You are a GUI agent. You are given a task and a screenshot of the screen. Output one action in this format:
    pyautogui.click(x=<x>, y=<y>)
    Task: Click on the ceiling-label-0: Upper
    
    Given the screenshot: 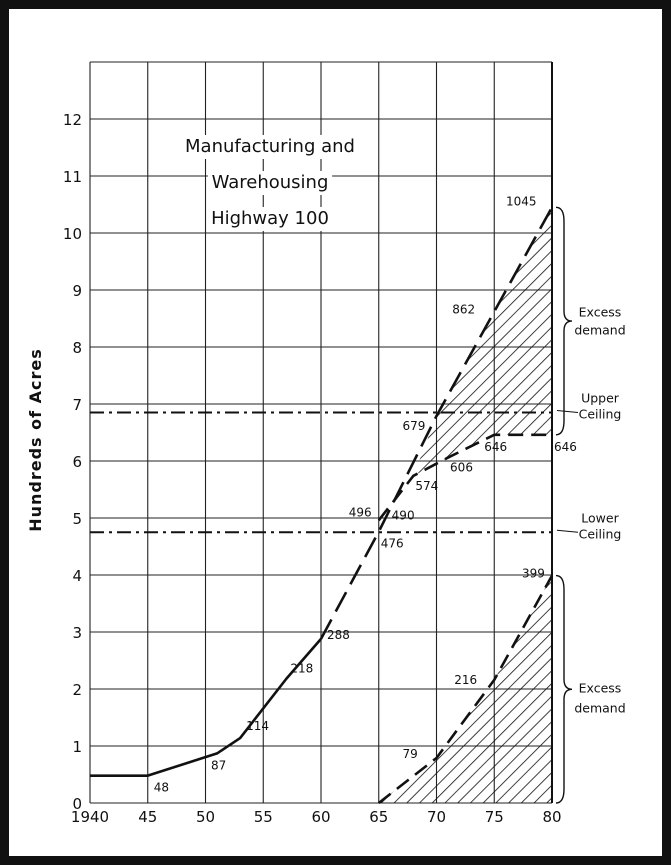 What is the action you would take?
    pyautogui.click(x=600, y=398)
    